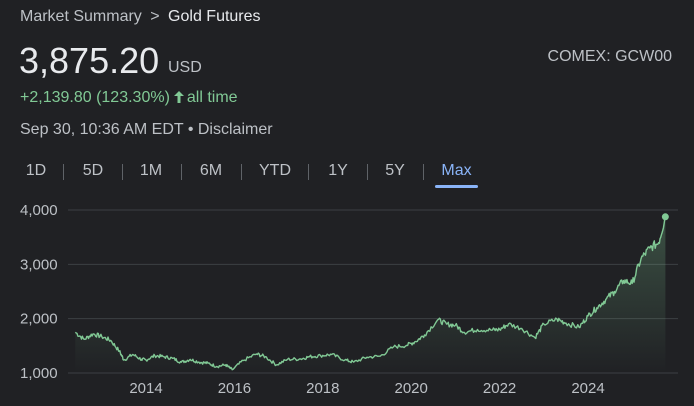 The image size is (694, 406). I want to click on change-value: +2,139.80 (123.30%), so click(95, 97).